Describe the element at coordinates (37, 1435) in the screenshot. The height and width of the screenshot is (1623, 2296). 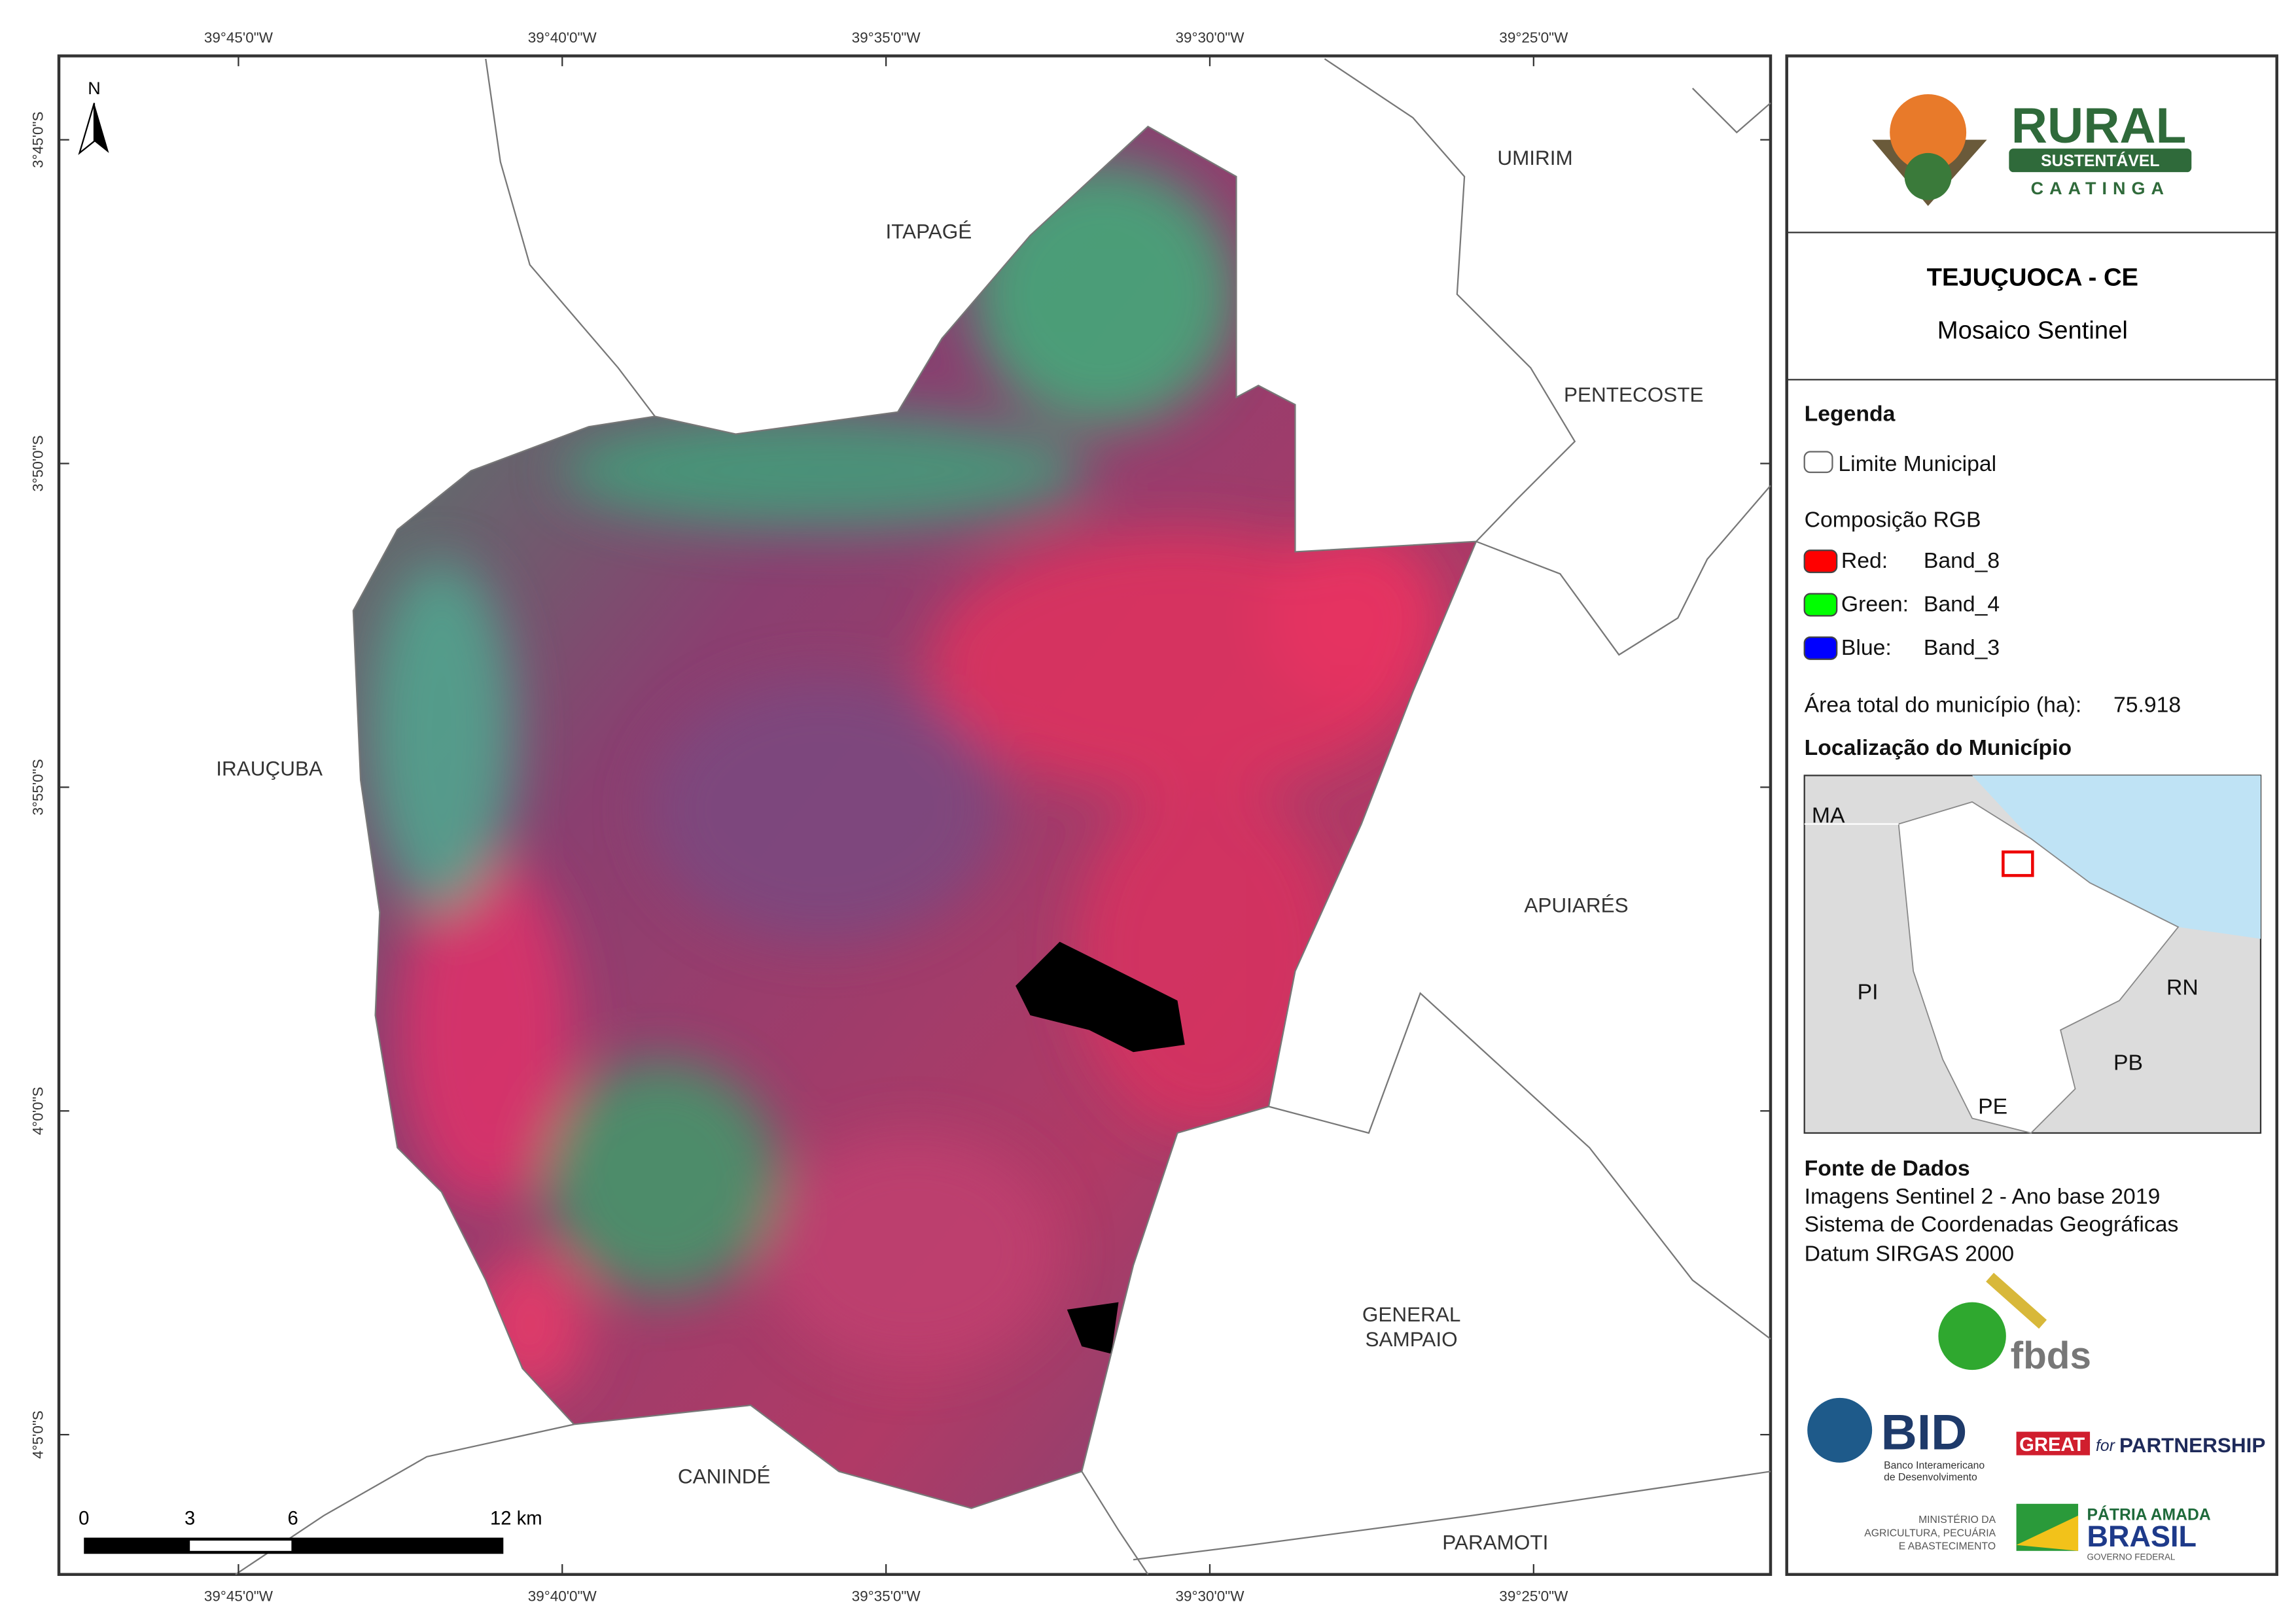
I see `lat-label: 4°5'0"S` at that location.